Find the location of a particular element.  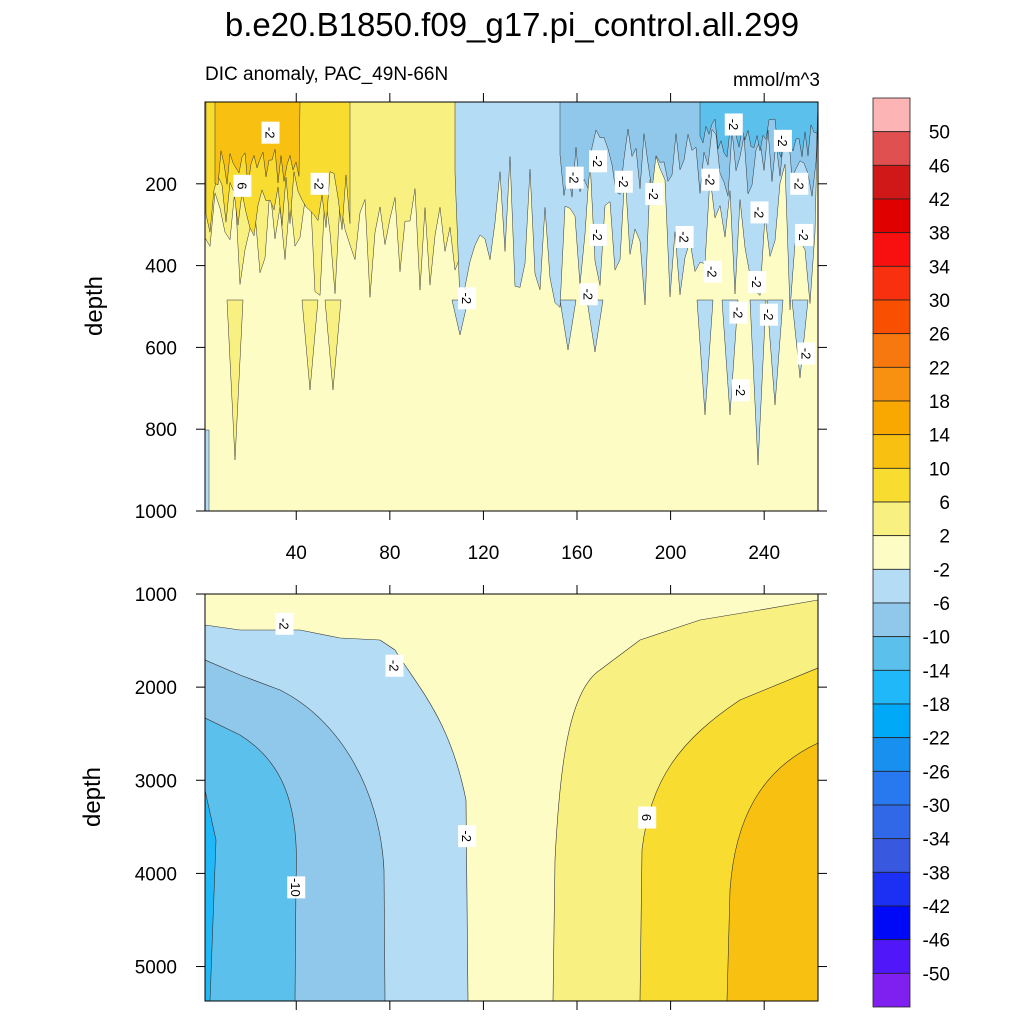

upper-edge-anomaly is located at coordinates (207, 470).